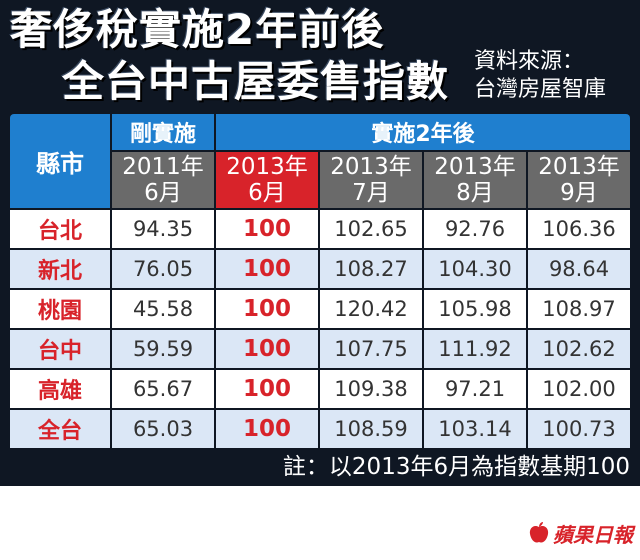  I want to click on source-credit: 資料來源： 台灣房屋智庫, so click(540, 76).